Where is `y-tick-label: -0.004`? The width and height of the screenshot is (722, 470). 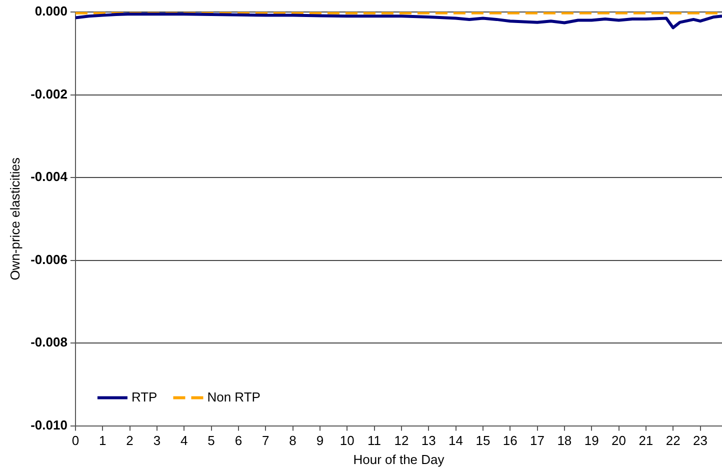 y-tick-label: -0.004 is located at coordinates (49, 176).